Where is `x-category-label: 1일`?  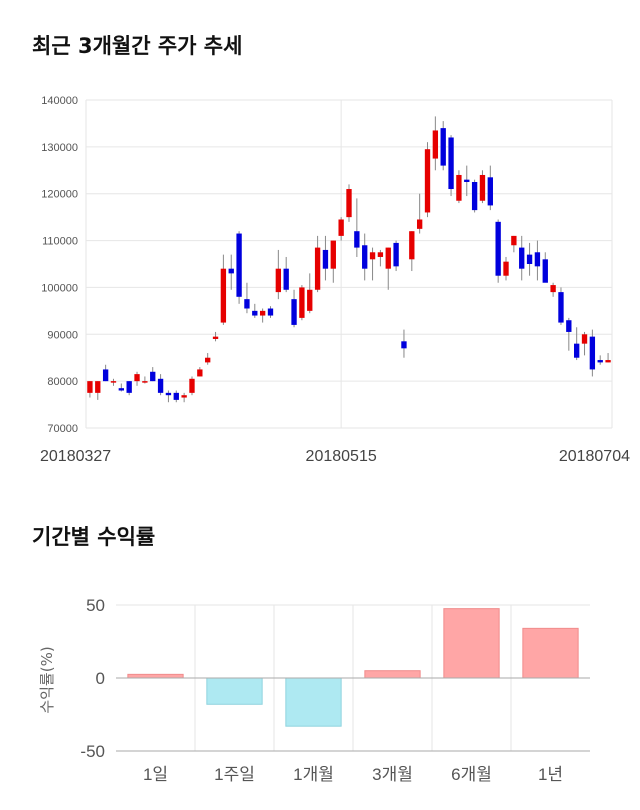
x-category-label: 1일 is located at coordinates (155, 774).